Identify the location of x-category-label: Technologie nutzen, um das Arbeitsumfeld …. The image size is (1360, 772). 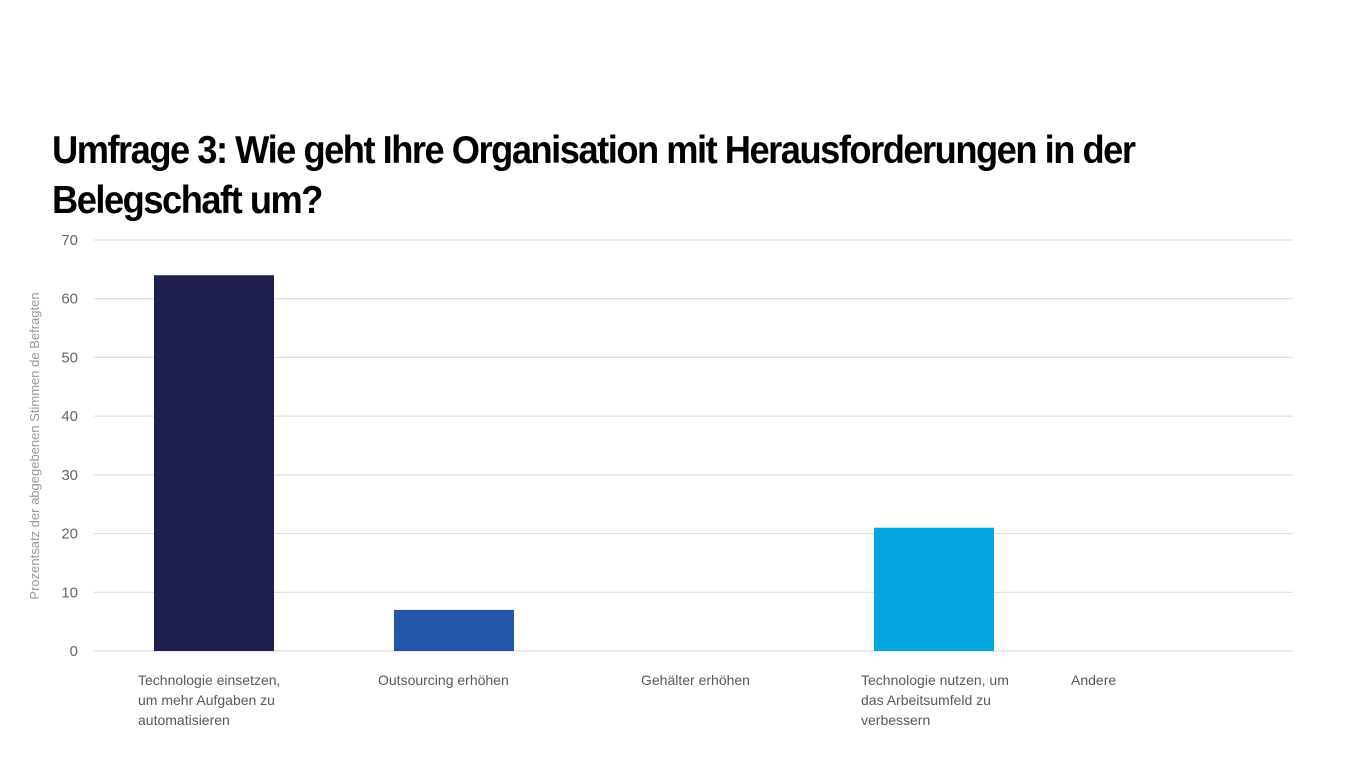
(935, 700).